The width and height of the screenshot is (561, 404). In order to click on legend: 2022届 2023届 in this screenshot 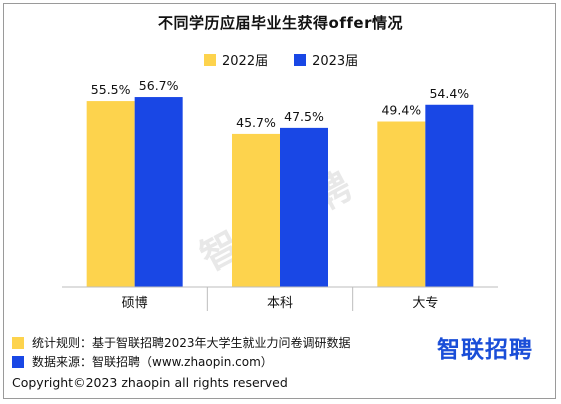, I will do `click(281, 59)`.